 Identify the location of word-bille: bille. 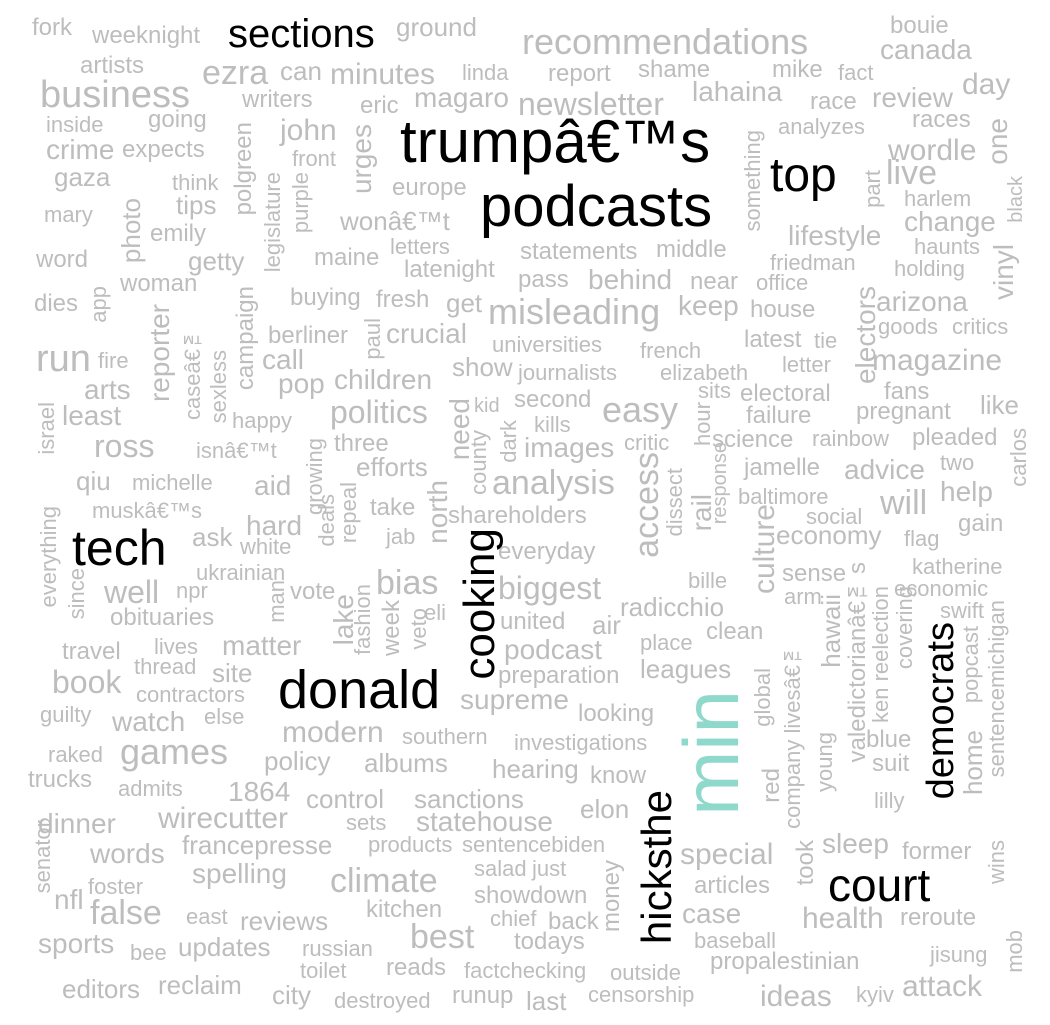
(708, 580).